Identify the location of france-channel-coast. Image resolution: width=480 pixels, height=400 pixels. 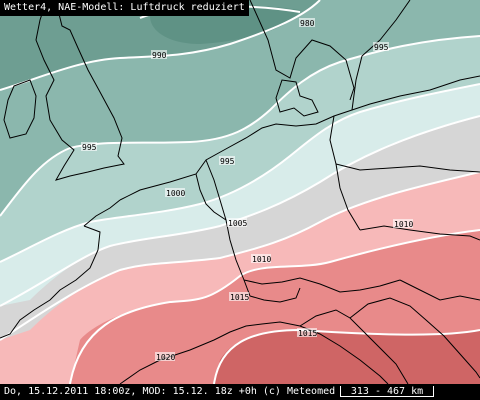
(102, 213).